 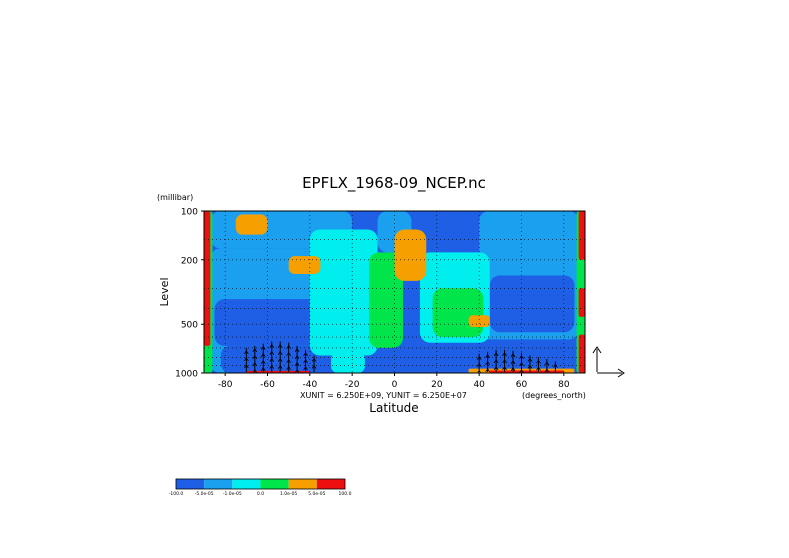 What do you see at coordinates (189, 213) in the screenshot?
I see `y-tick-label: 100` at bounding box center [189, 213].